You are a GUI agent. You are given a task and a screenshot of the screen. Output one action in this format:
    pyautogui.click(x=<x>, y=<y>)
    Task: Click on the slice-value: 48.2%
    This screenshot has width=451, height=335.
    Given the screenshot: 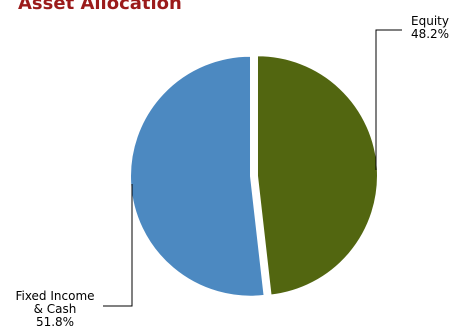 What is the action you would take?
    pyautogui.click(x=430, y=34)
    